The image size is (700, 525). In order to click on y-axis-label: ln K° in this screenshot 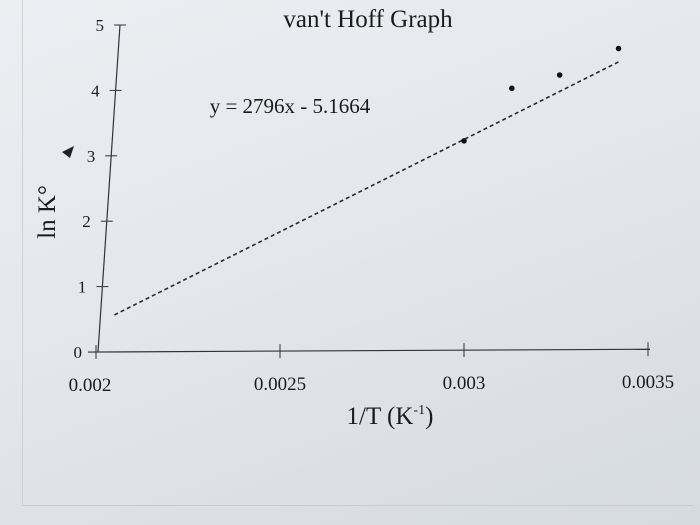, I will do `click(47, 212)`.